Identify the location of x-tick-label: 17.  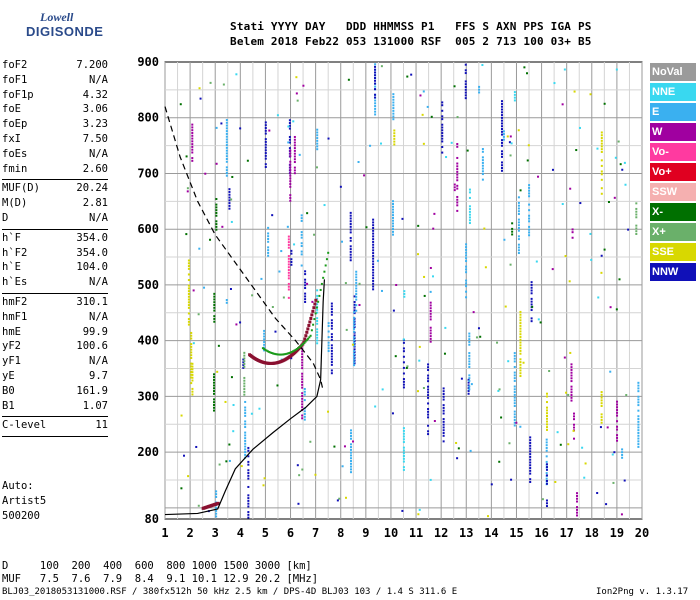
(566, 533).